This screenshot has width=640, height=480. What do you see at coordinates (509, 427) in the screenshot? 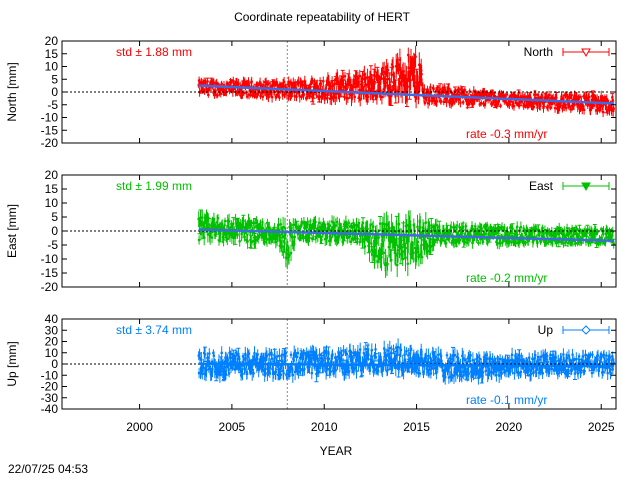
I see `x-tick-label: 2020` at bounding box center [509, 427].